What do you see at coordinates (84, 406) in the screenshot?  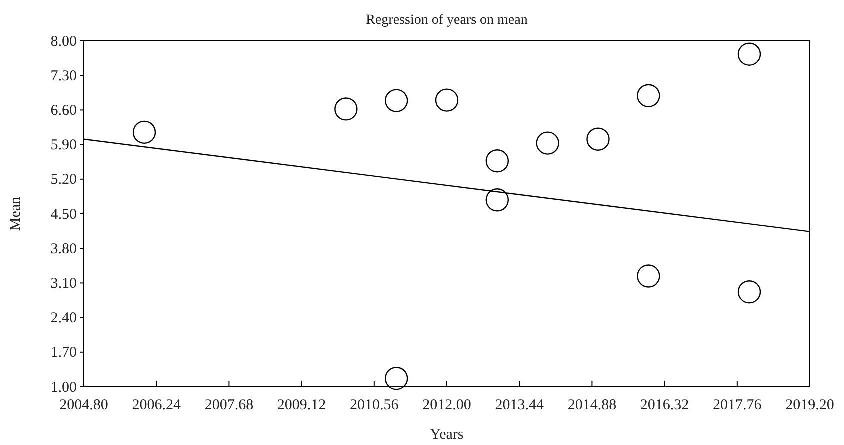 I see `x-tick-label: 2004.80` at bounding box center [84, 406].